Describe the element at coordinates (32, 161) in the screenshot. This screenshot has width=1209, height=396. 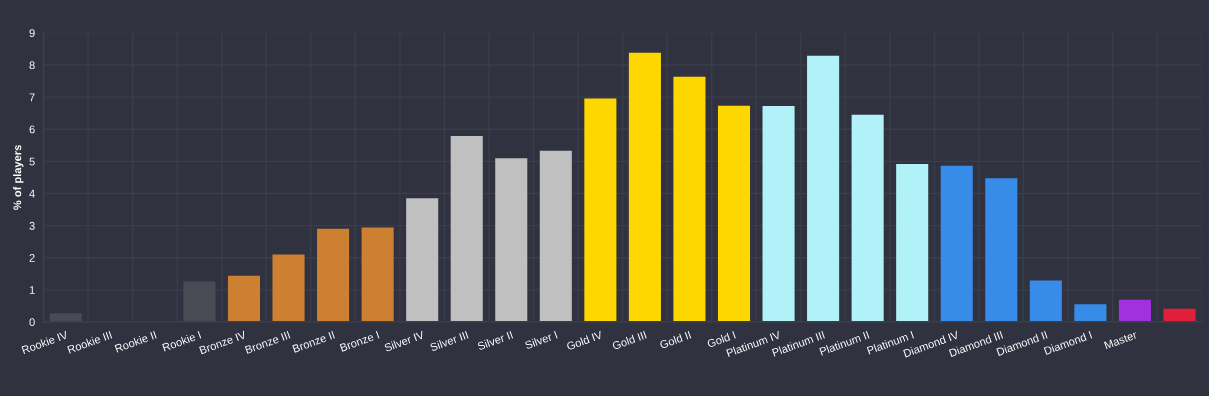
I see `y-tick-label: 5` at that location.